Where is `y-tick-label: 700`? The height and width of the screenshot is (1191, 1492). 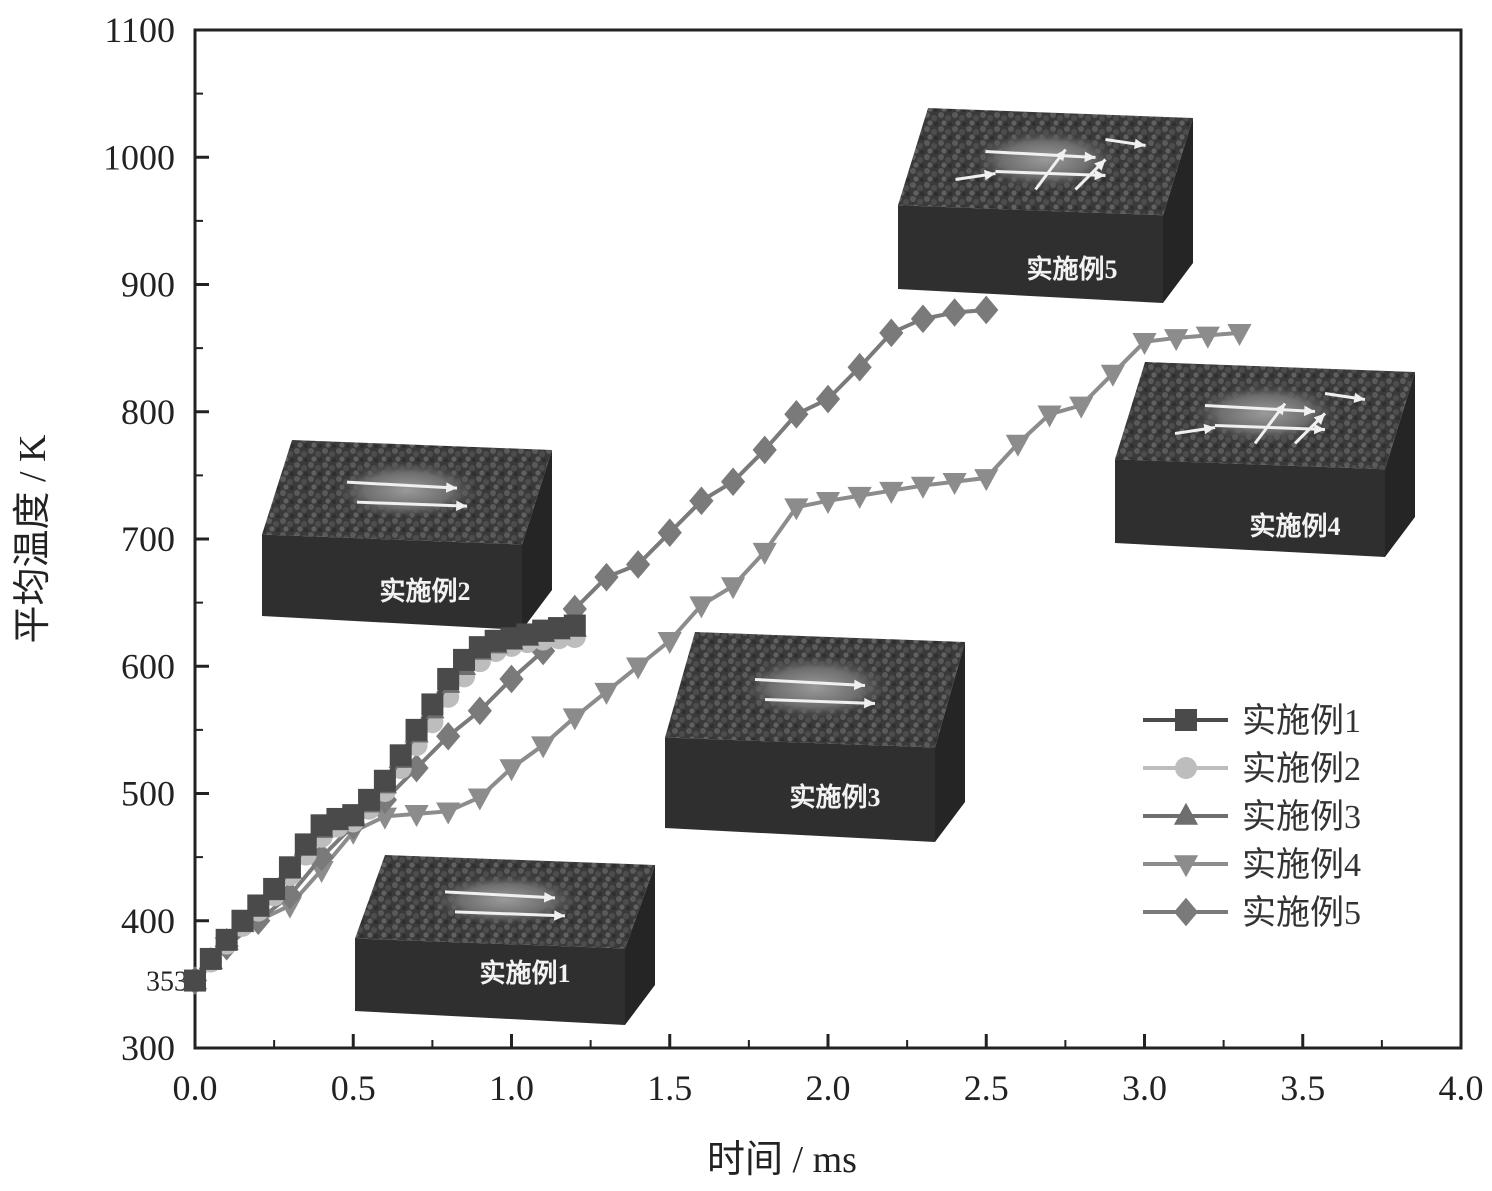 y-tick-label: 700 is located at coordinates (148, 539).